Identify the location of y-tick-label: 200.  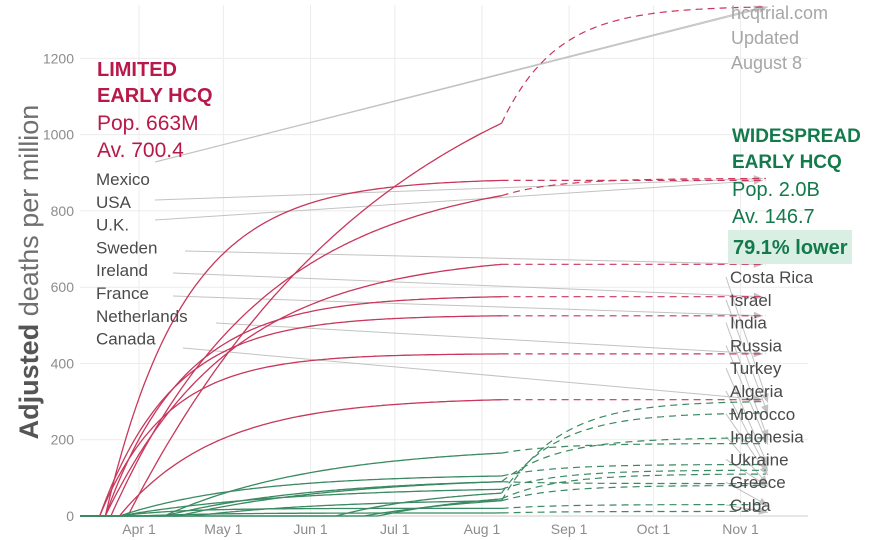
(63, 440).